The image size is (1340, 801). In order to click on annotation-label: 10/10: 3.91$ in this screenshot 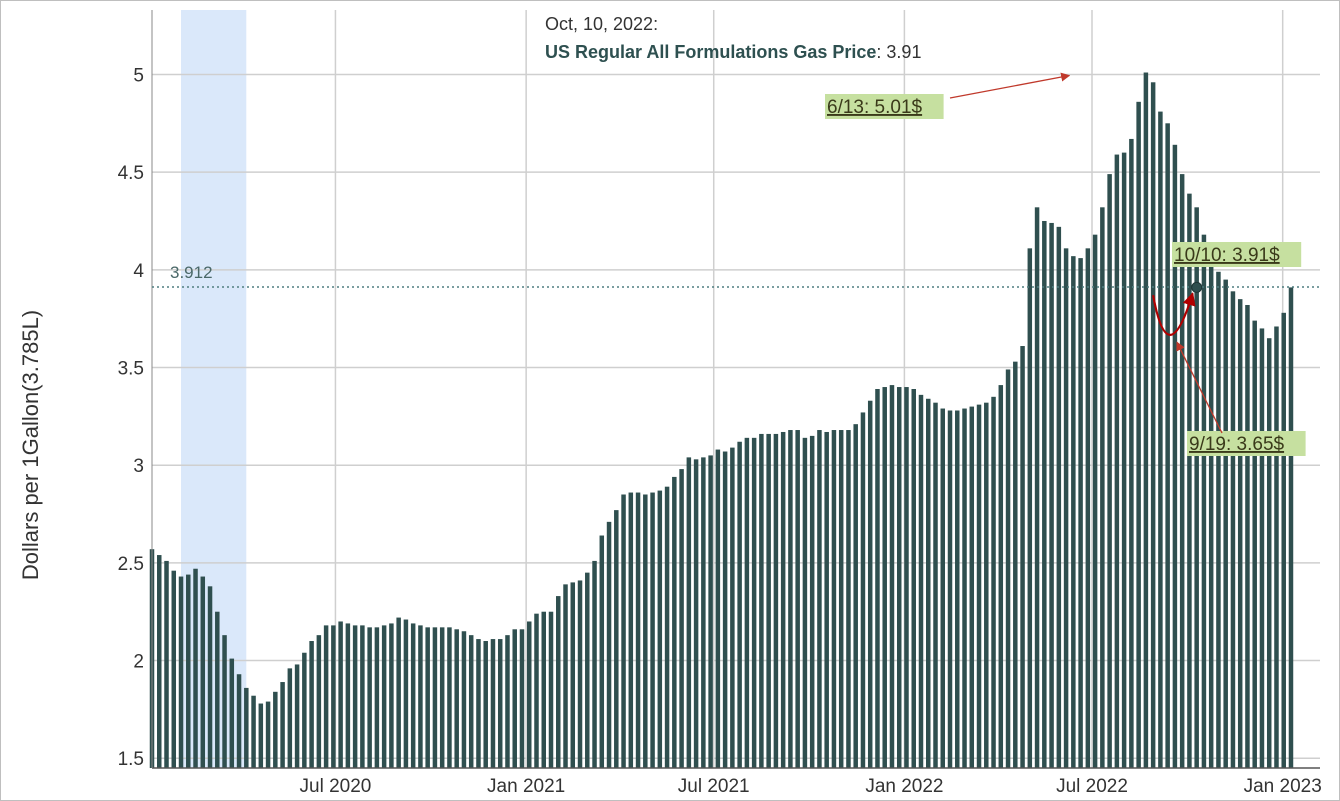, I will do `click(1227, 255)`.